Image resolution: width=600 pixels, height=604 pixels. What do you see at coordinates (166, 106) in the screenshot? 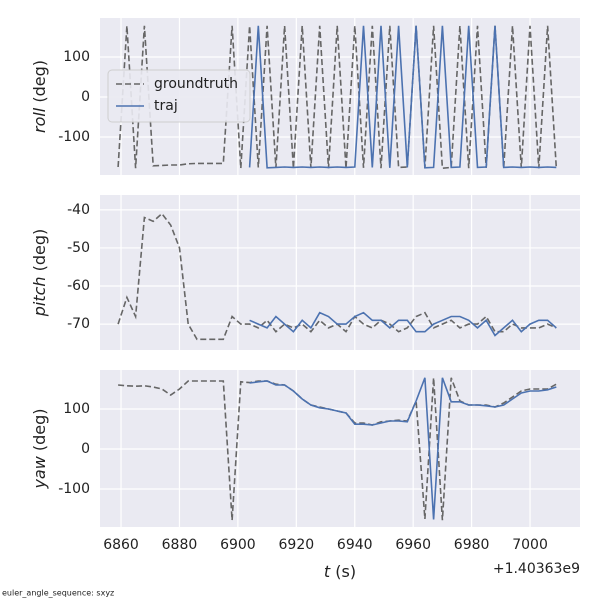
I see `legend-label: traj` at bounding box center [166, 106].